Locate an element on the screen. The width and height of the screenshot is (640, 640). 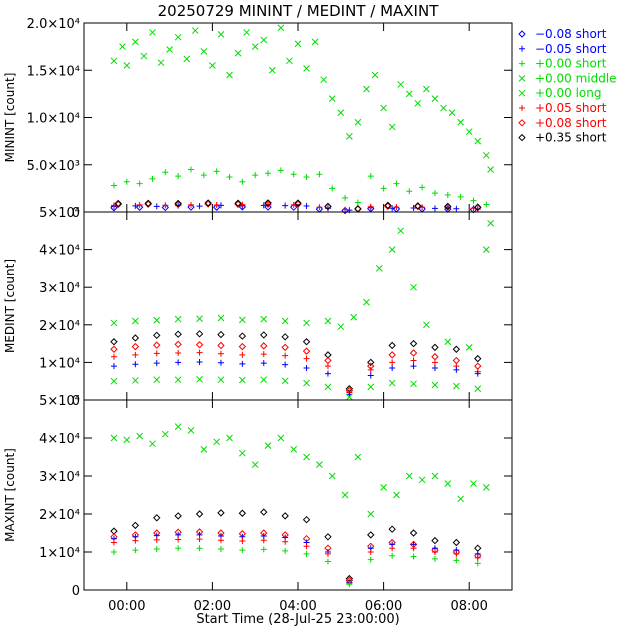
y-tick-label: 3×10⁴ is located at coordinates (59, 288).